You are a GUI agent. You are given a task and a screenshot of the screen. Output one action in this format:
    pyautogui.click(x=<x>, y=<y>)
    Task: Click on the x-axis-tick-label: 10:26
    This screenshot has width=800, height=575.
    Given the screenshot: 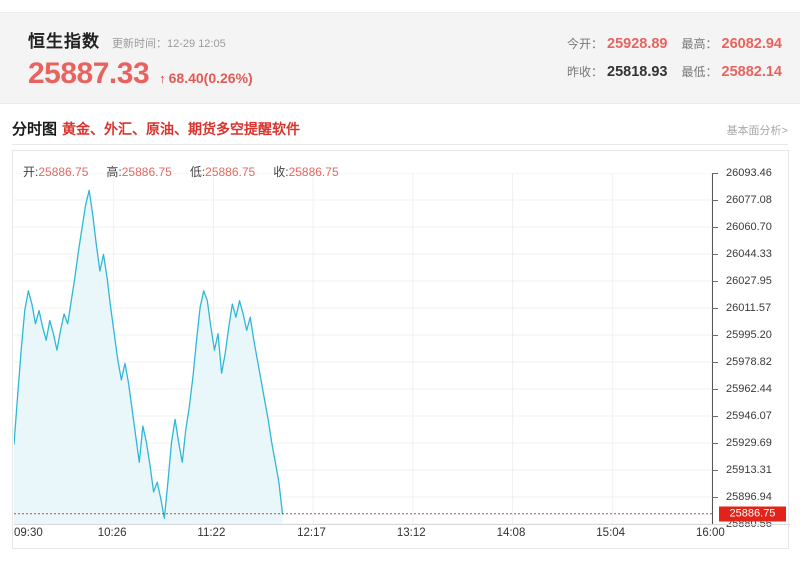 What is the action you would take?
    pyautogui.click(x=112, y=533)
    